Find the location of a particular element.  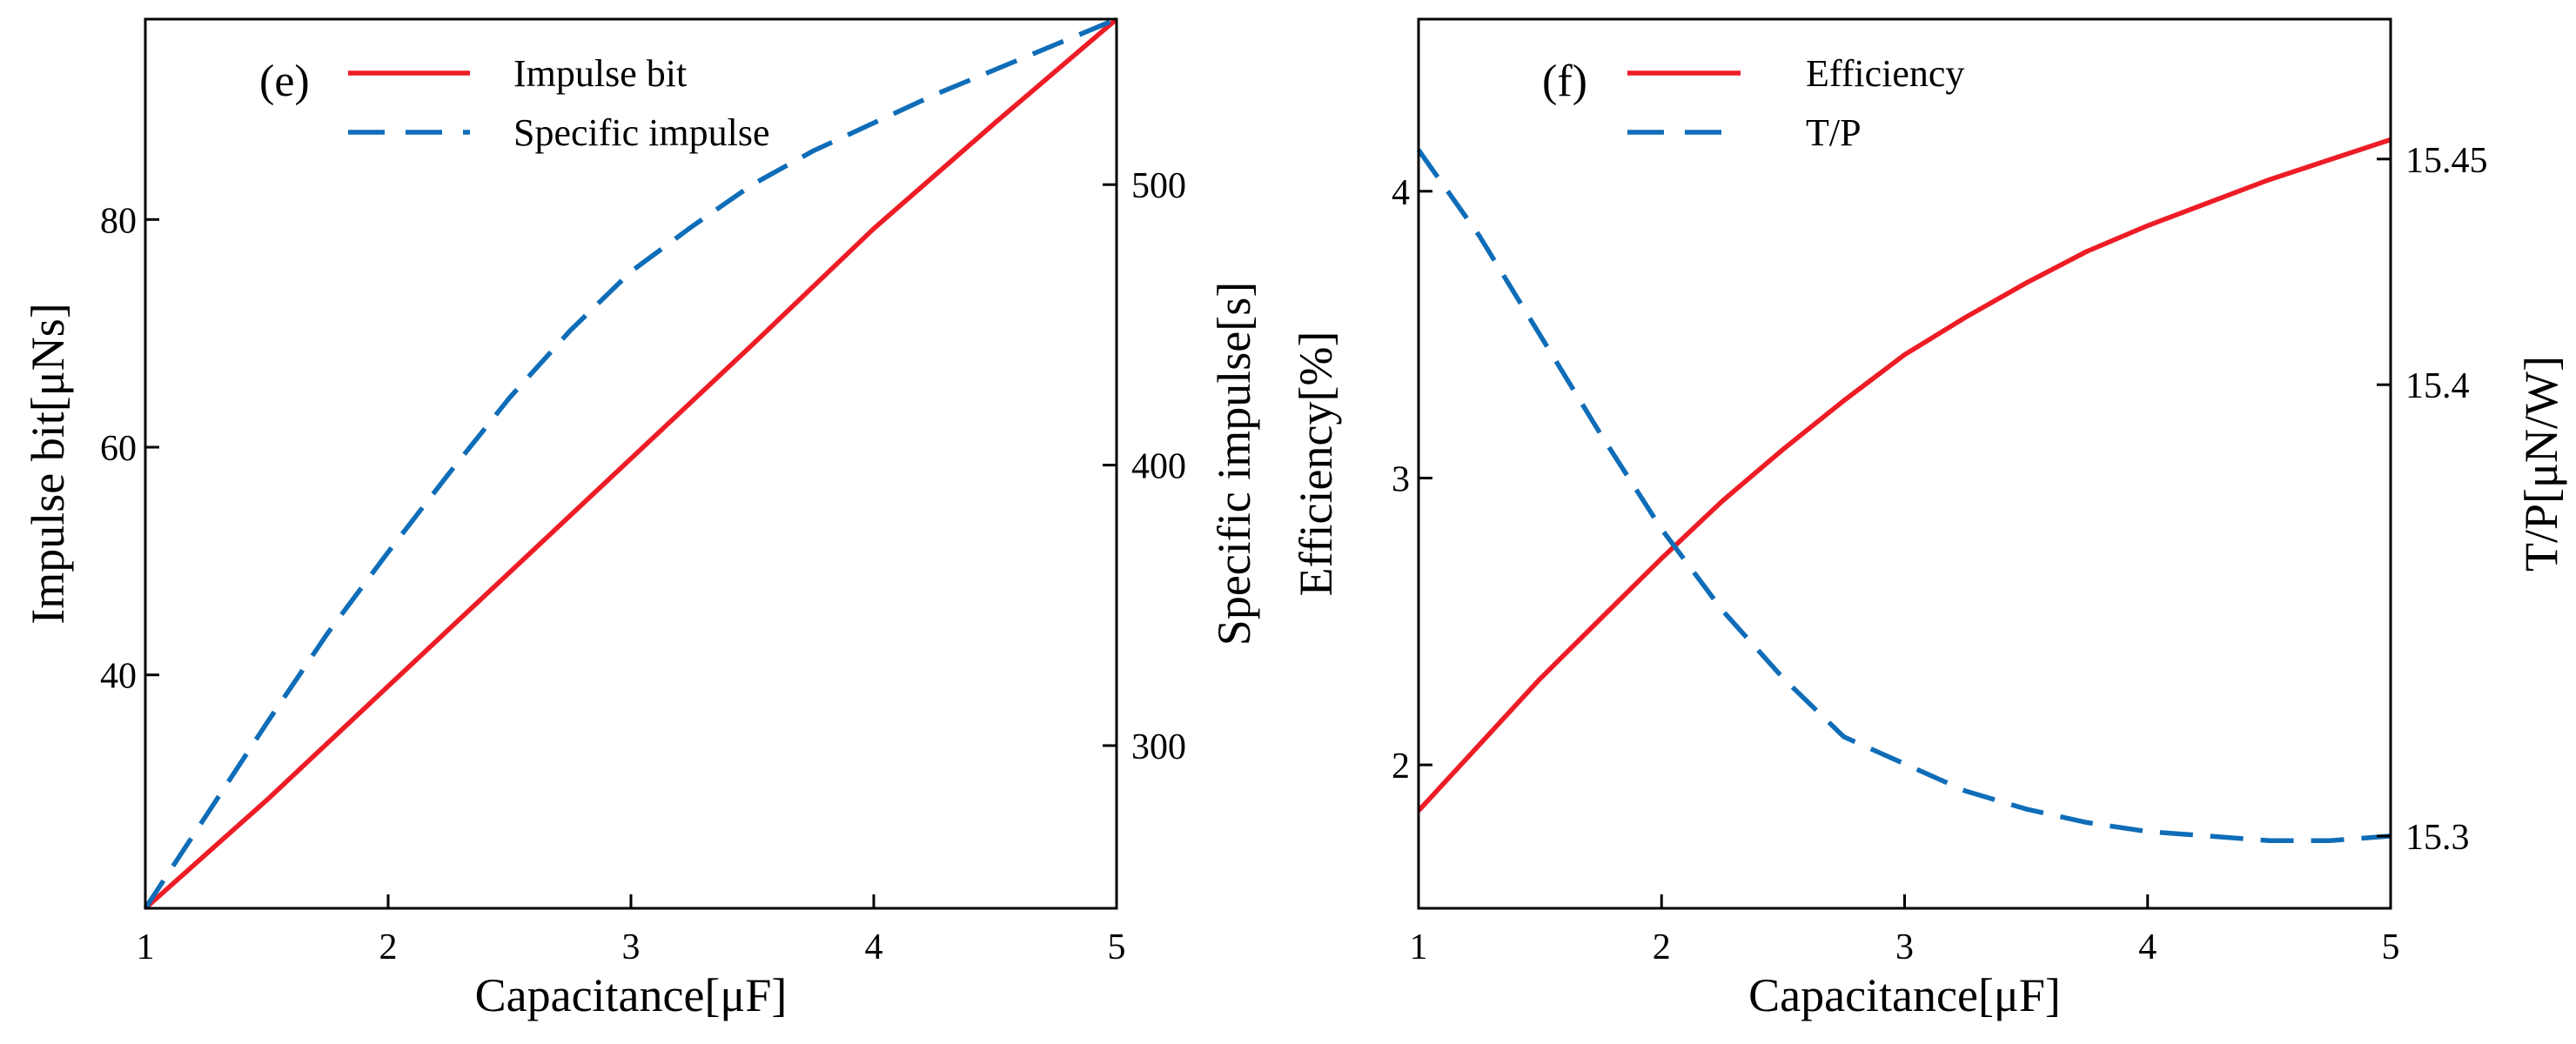

y-right-tick-label: 15.4 is located at coordinates (2437, 386).